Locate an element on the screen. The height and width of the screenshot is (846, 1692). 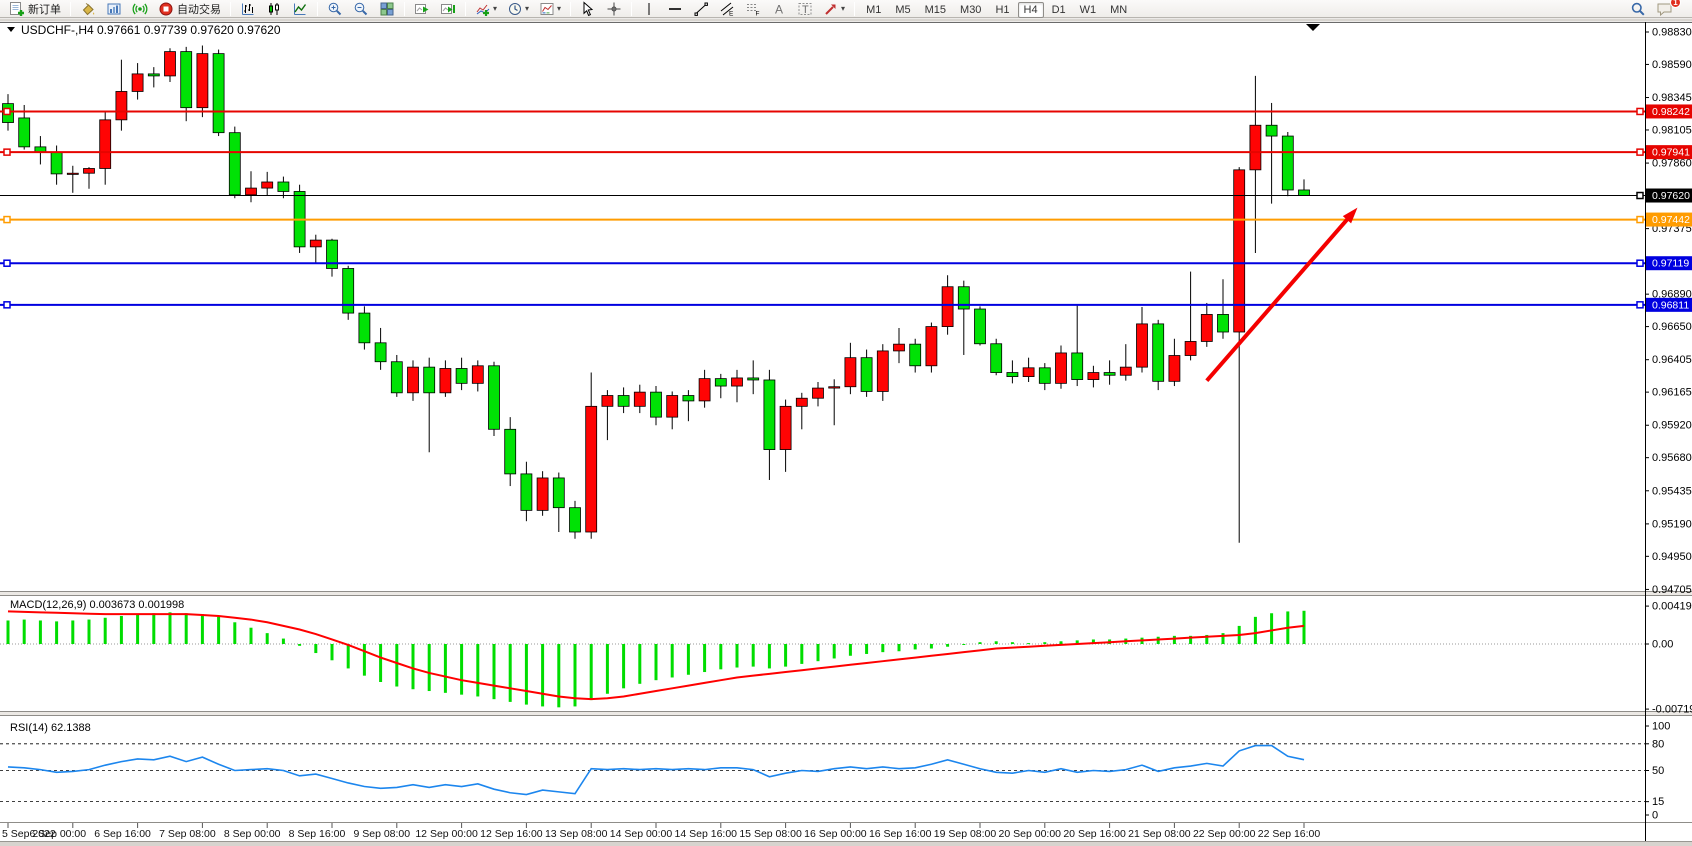
search-button is located at coordinates (1638, 8).